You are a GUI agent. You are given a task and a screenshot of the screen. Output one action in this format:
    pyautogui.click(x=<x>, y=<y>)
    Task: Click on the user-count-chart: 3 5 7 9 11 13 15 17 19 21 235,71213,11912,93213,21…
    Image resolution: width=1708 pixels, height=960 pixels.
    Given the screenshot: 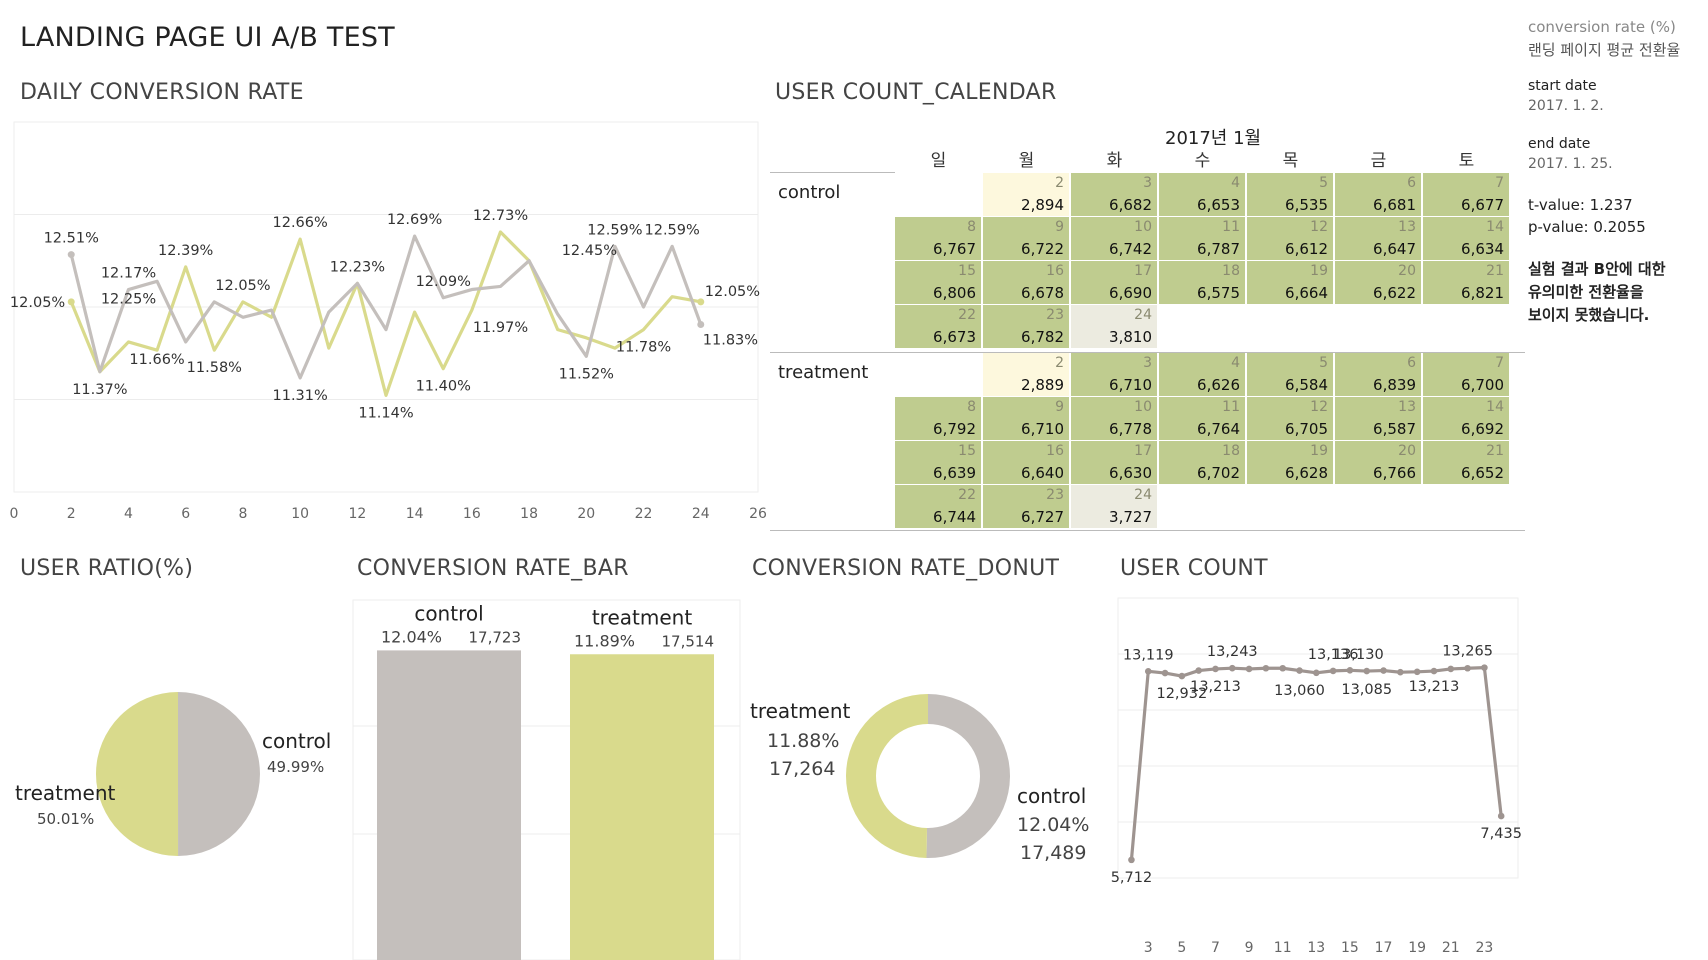 What is the action you would take?
    pyautogui.click(x=1315, y=775)
    